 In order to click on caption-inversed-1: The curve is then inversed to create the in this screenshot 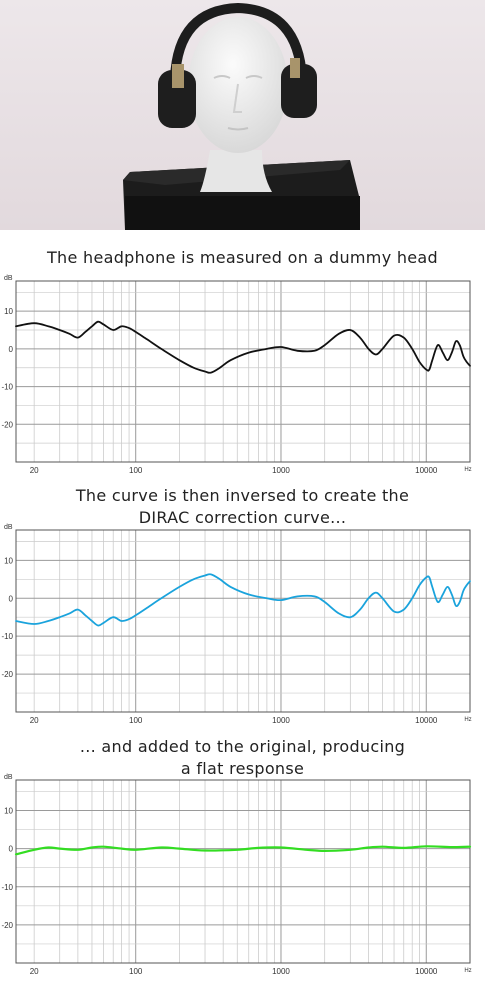, I will do `click(242, 495)`.